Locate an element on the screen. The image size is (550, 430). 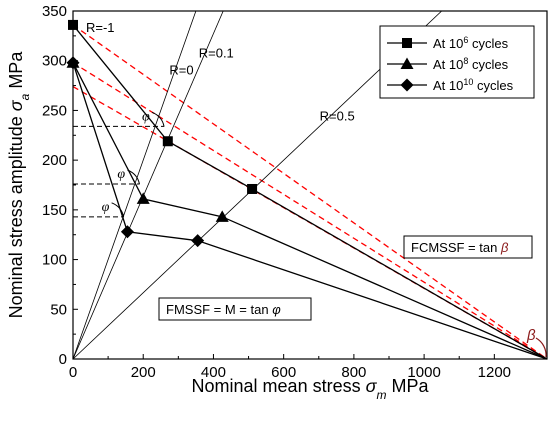
y-axis-title: Nominal stress amplitude σa MPa is located at coordinates (19, 185).